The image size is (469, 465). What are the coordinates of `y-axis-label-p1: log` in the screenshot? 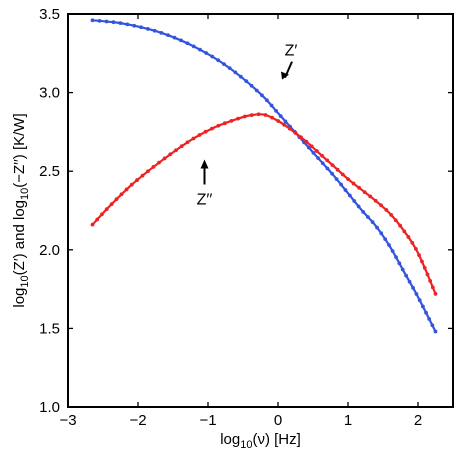 It's located at (19, 298).